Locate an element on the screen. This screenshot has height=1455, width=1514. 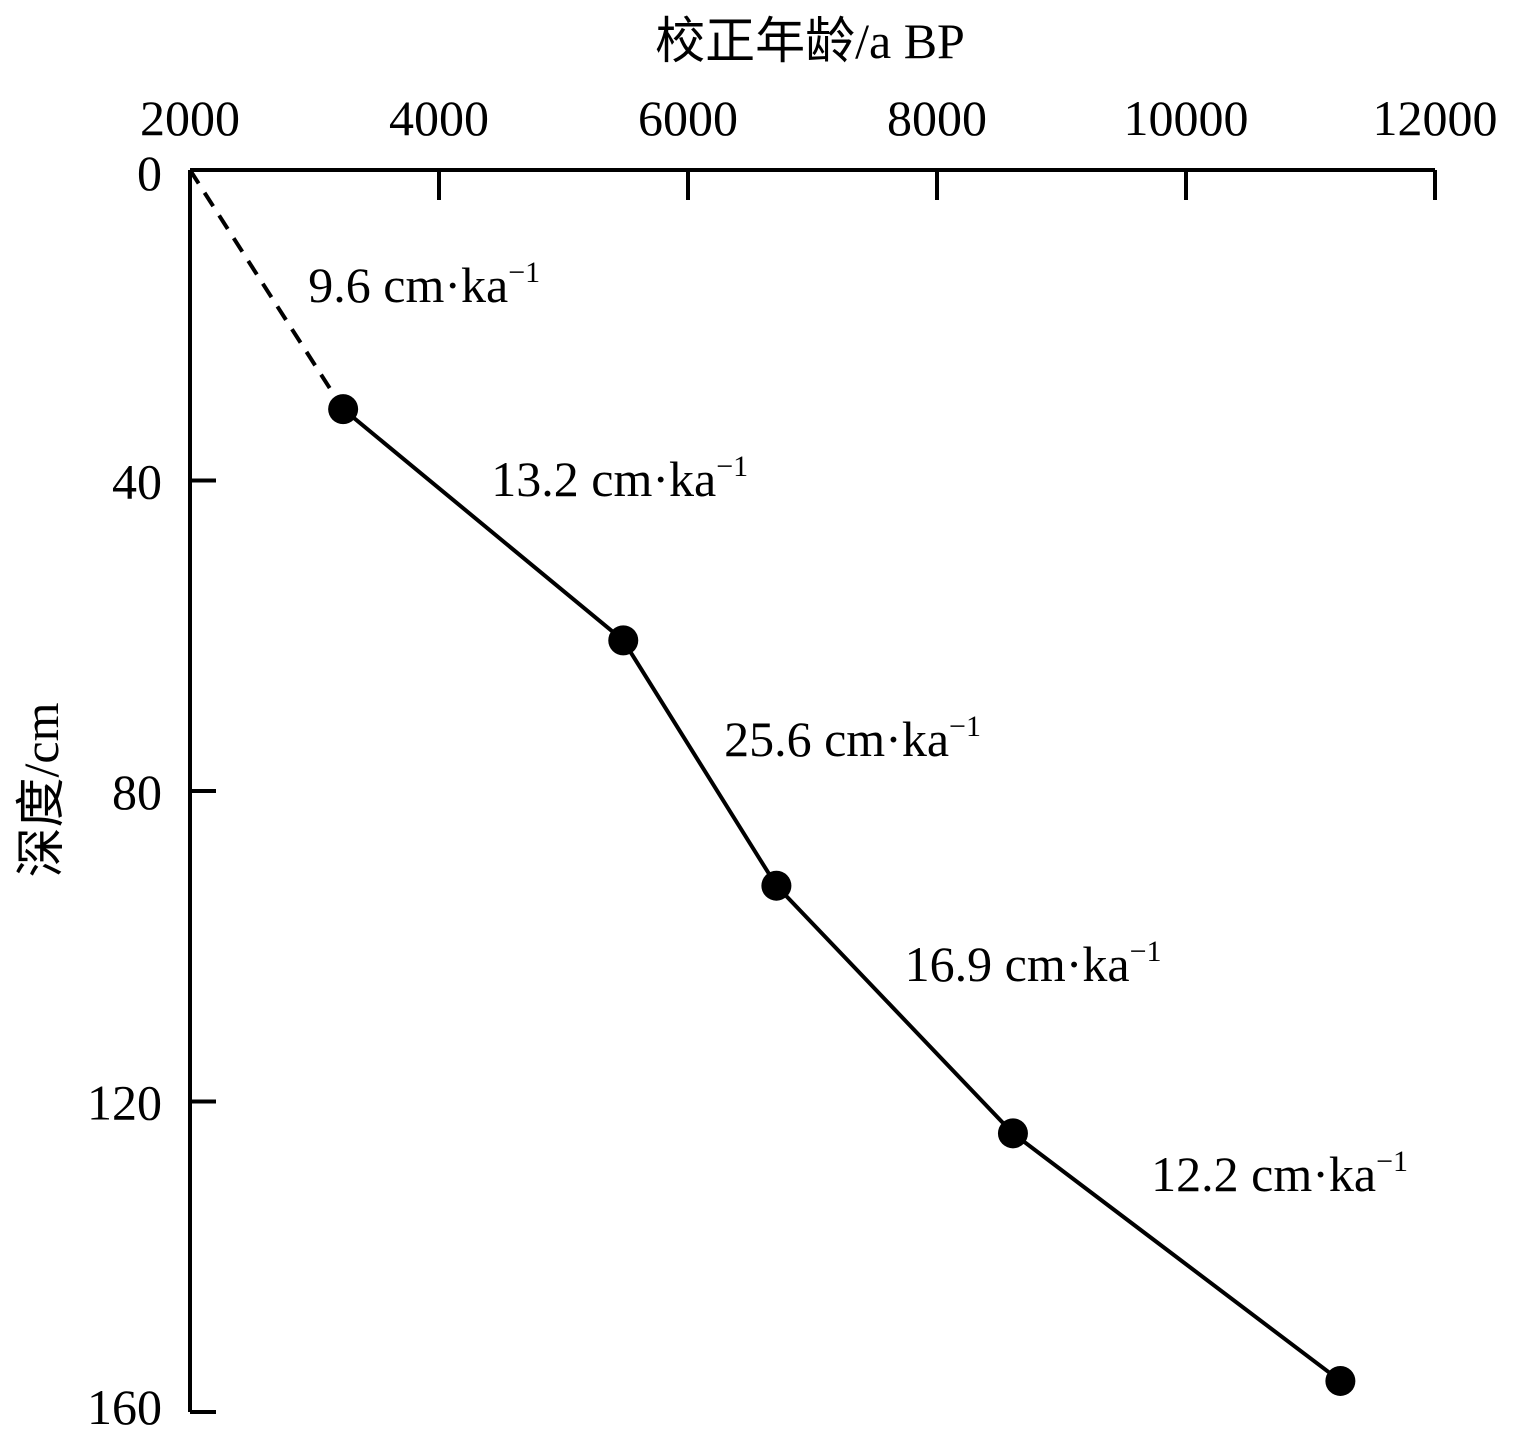
x-tick-label: 12000 is located at coordinates (1435, 118).